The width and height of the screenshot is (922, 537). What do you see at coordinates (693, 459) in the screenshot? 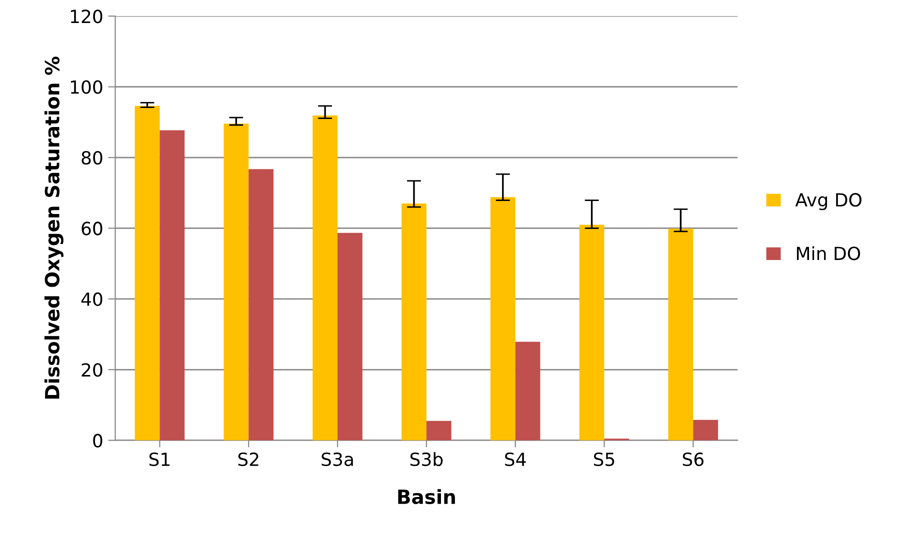
I see `x-tick-label: S6` at bounding box center [693, 459].